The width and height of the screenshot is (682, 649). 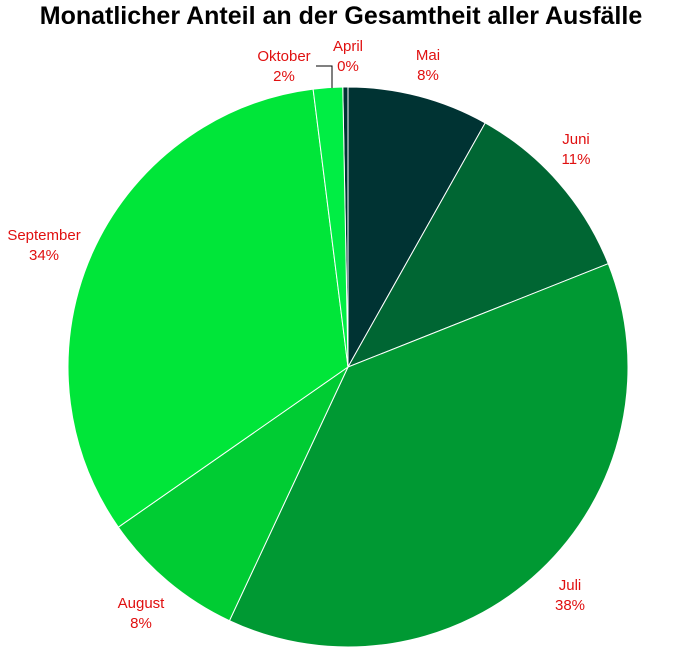 I want to click on slice-label-juli: Juli 38%, so click(x=570, y=595).